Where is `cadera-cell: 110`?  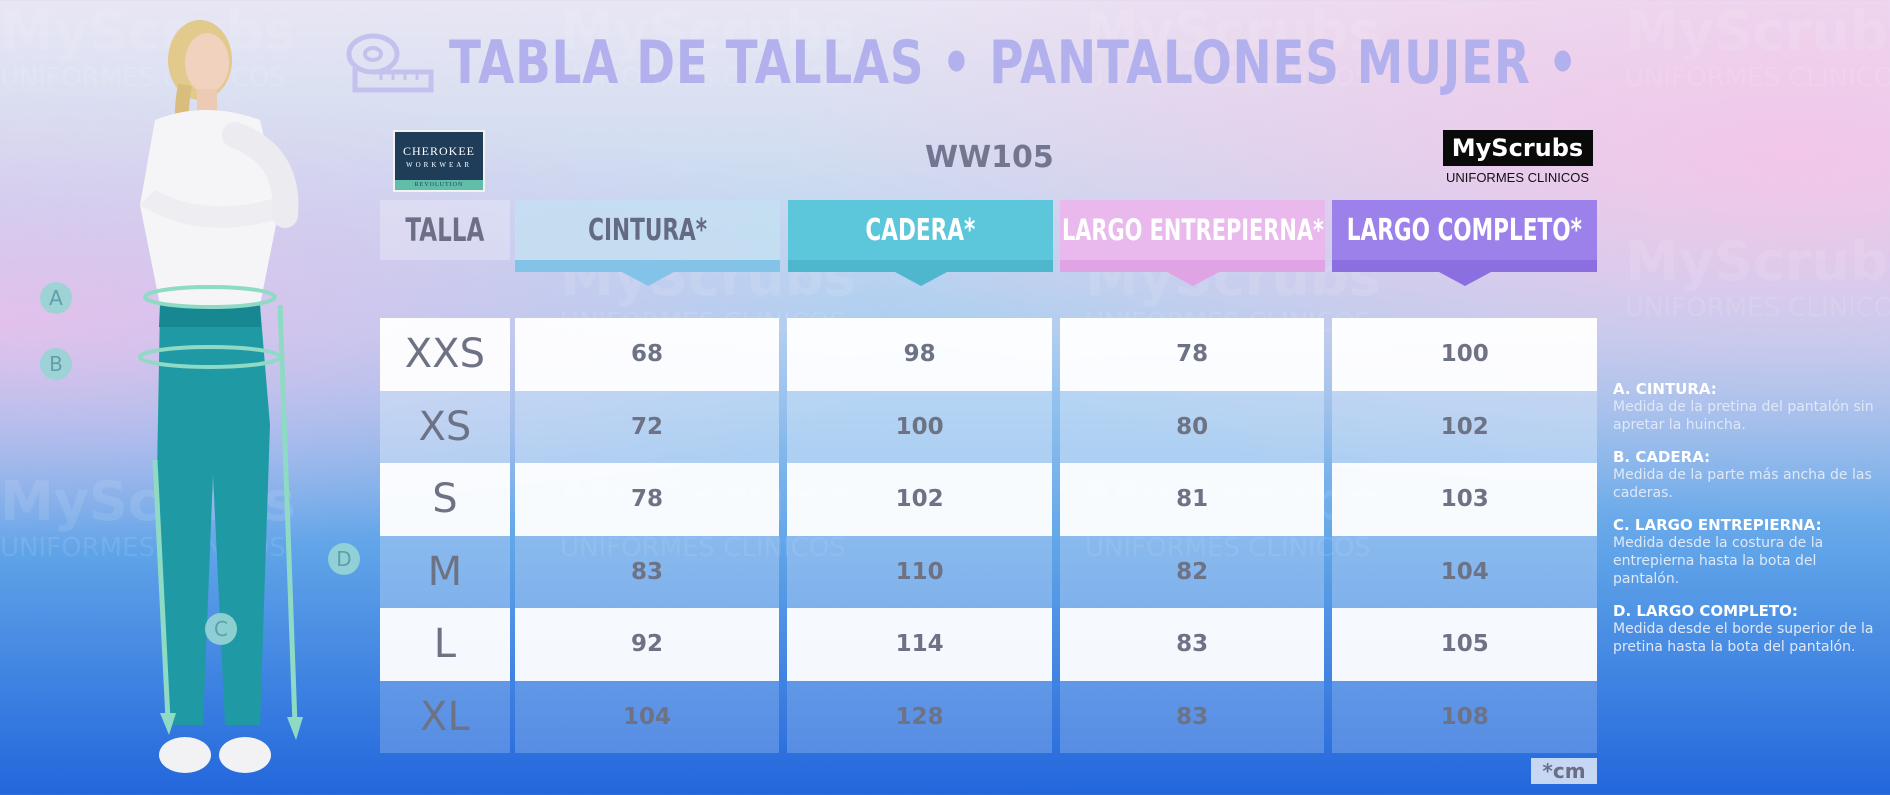 cadera-cell: 110 is located at coordinates (919, 571).